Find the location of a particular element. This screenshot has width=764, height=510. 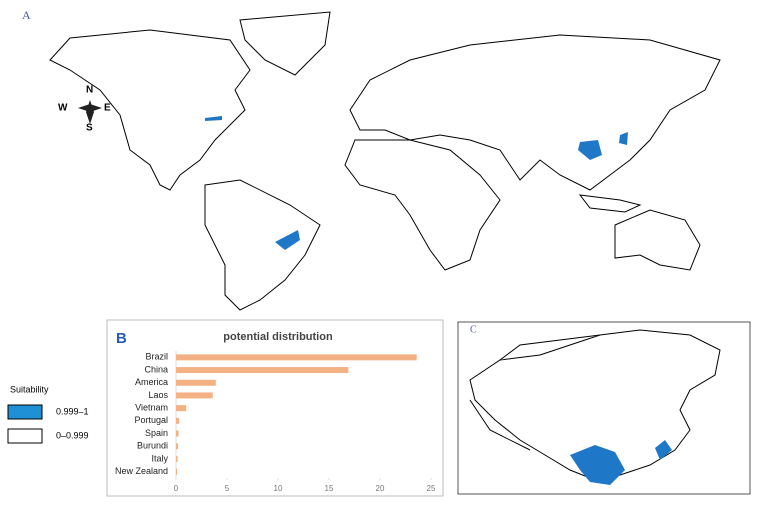

compass-e: E is located at coordinates (107, 108).